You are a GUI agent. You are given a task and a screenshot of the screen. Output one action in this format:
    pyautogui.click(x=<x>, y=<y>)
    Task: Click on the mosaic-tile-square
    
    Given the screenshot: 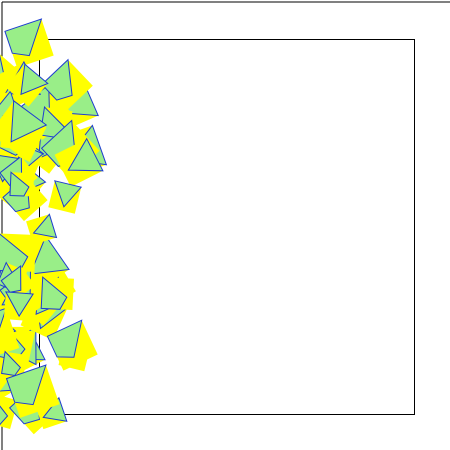 What is the action you would take?
    pyautogui.click(x=10, y=331)
    